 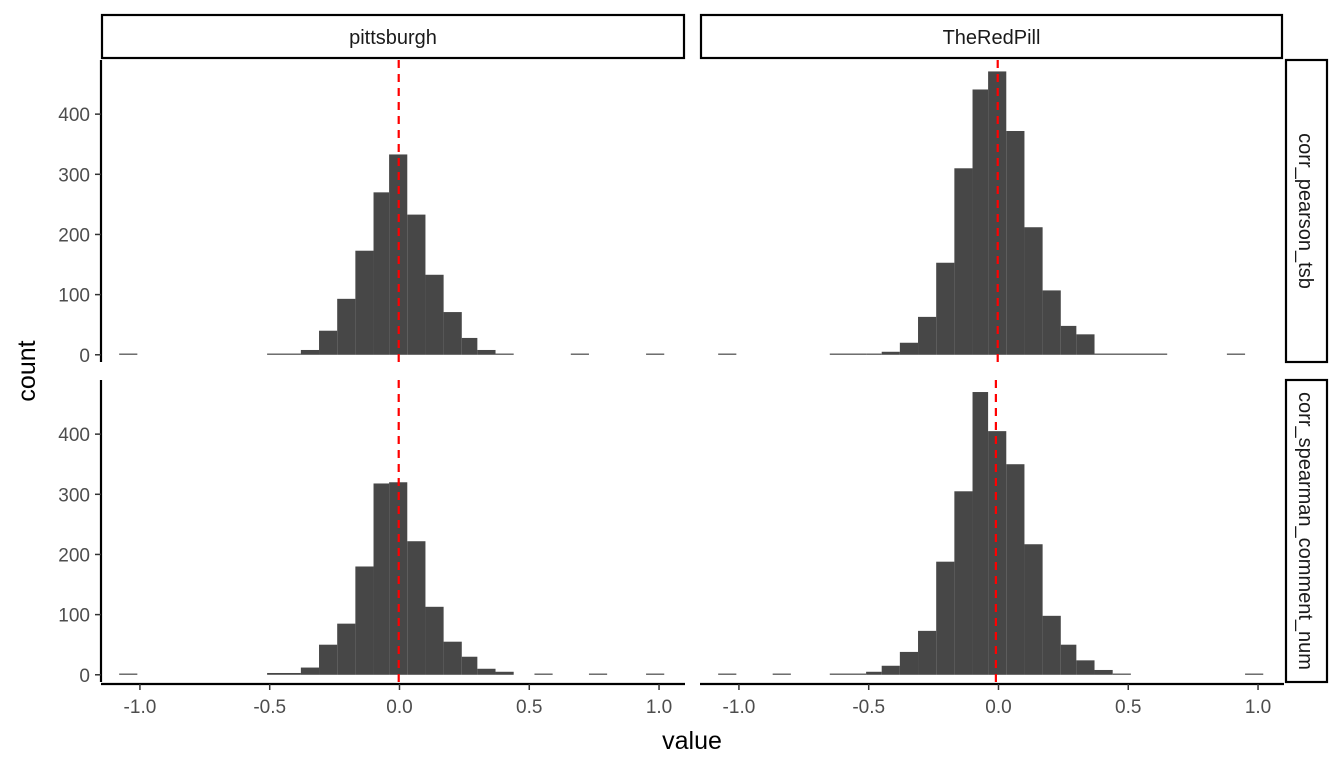 I want to click on strip-row-corr-spearman-comment-num: corr_spearman_comment_num, so click(x=1306, y=531).